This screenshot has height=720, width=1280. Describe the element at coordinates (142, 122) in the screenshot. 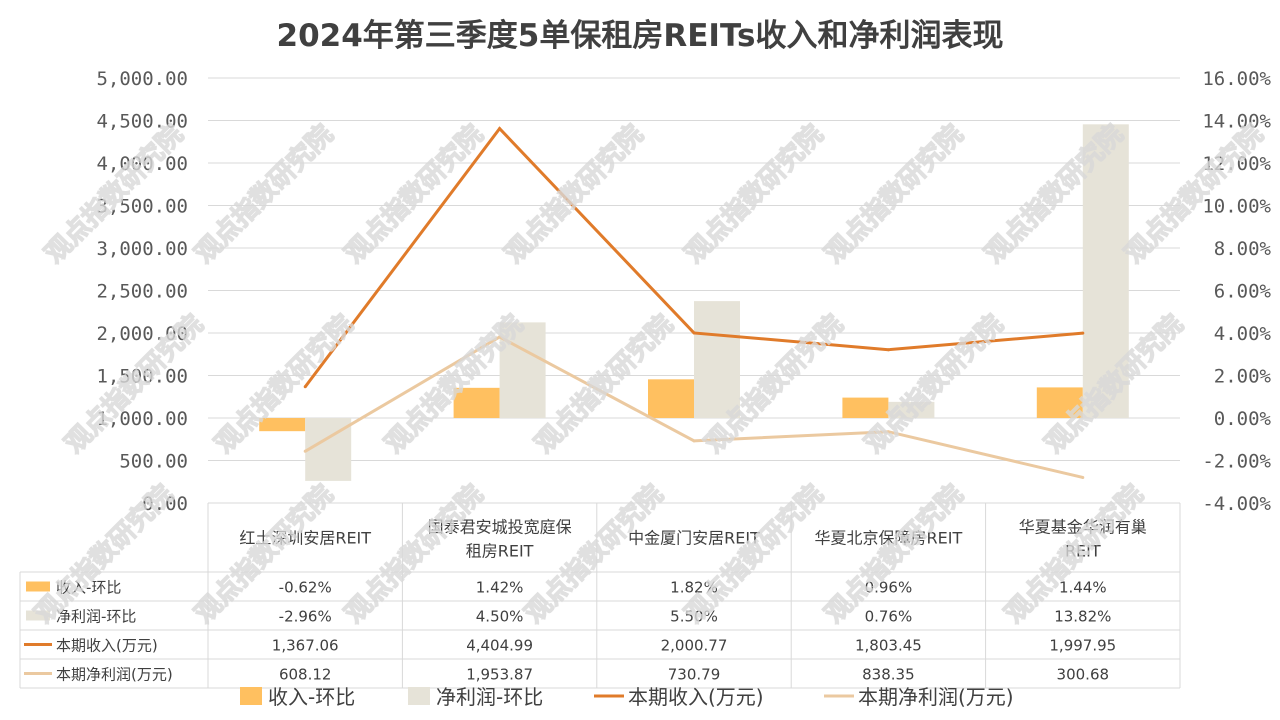

I see `left-tick-label: 4,500.00` at that location.